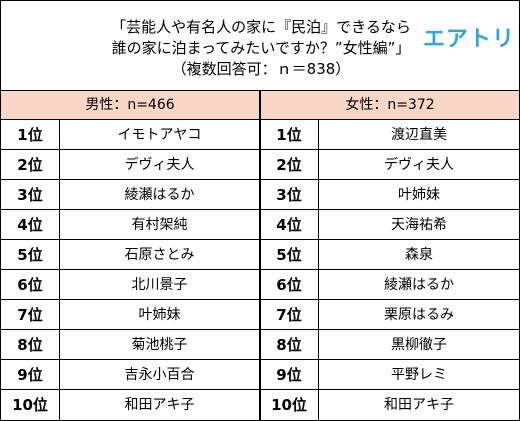 Image resolution: width=520 pixels, height=421 pixels. I want to click on male-rank-4: 4位, so click(30, 225).